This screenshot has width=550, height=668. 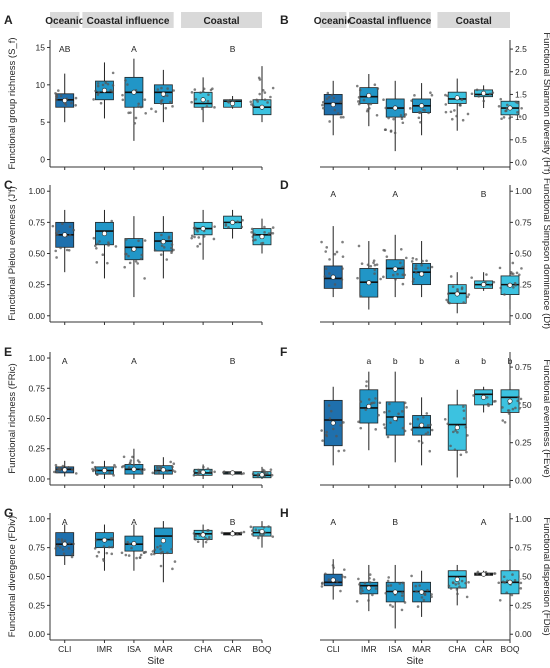 What do you see at coordinates (41, 85) in the screenshot?
I see `y-tick-label: 10` at bounding box center [41, 85].